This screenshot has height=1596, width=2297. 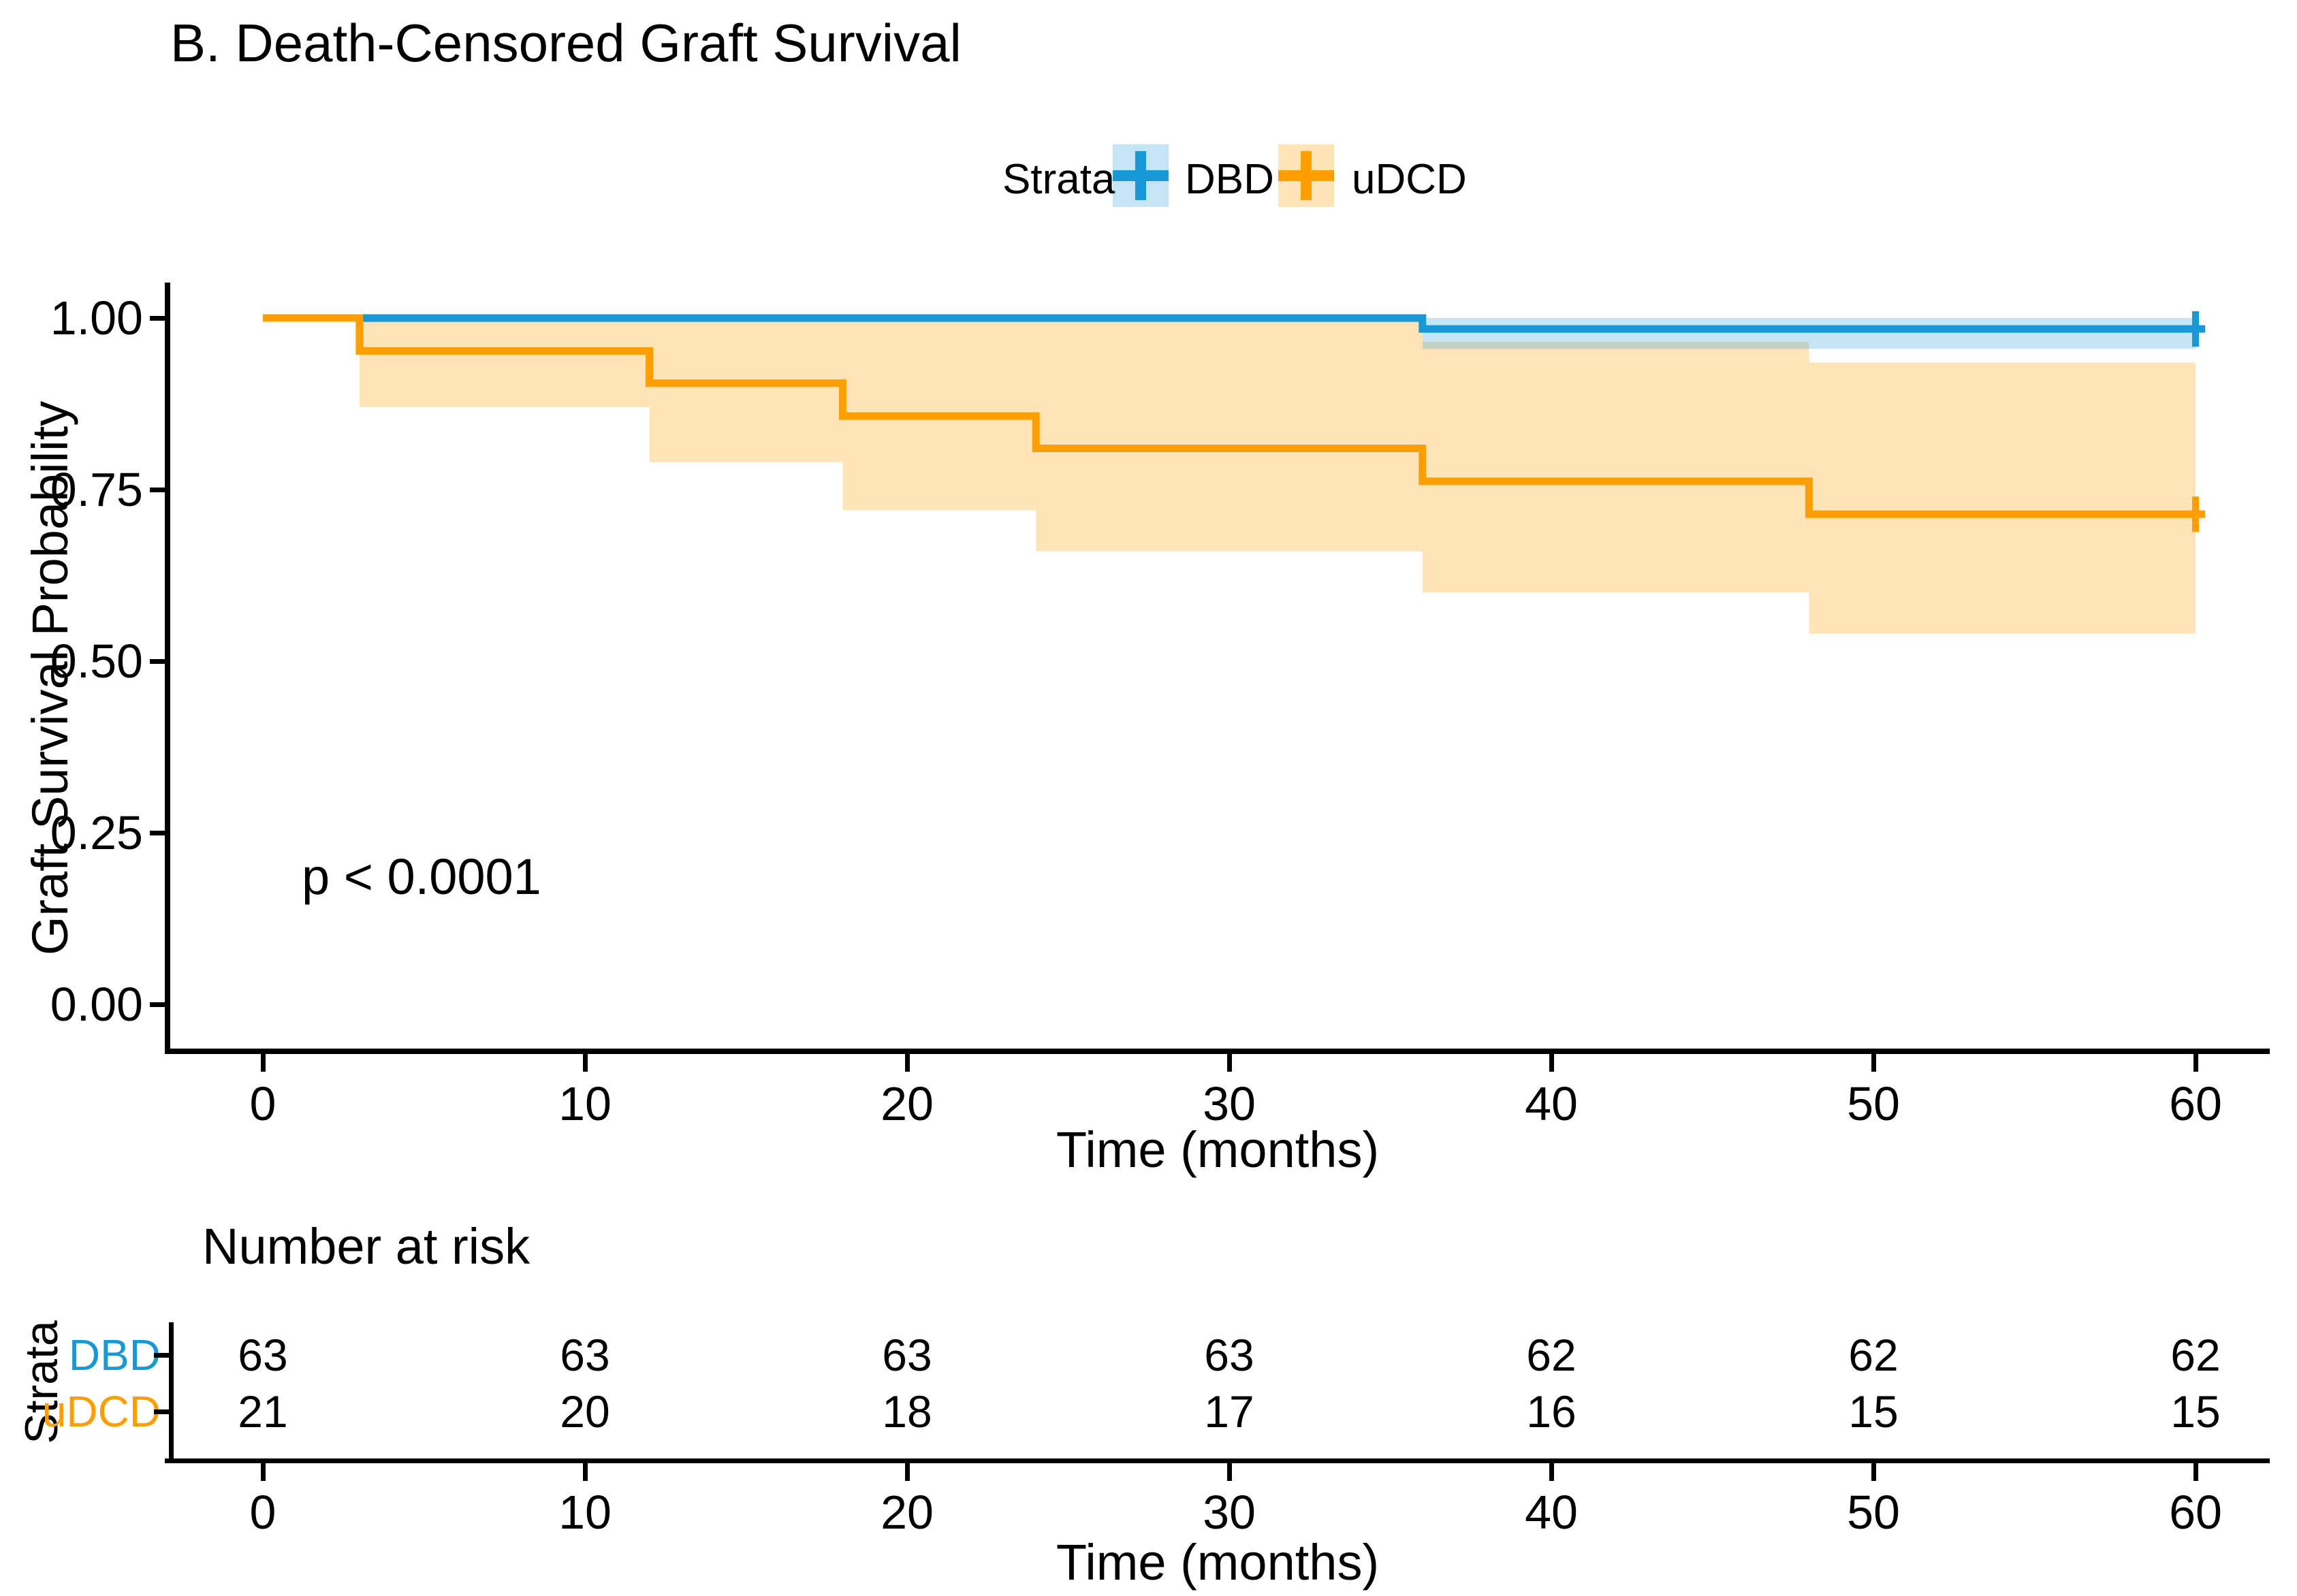 What do you see at coordinates (2195, 1104) in the screenshot?
I see `x-tick-label: 60` at bounding box center [2195, 1104].